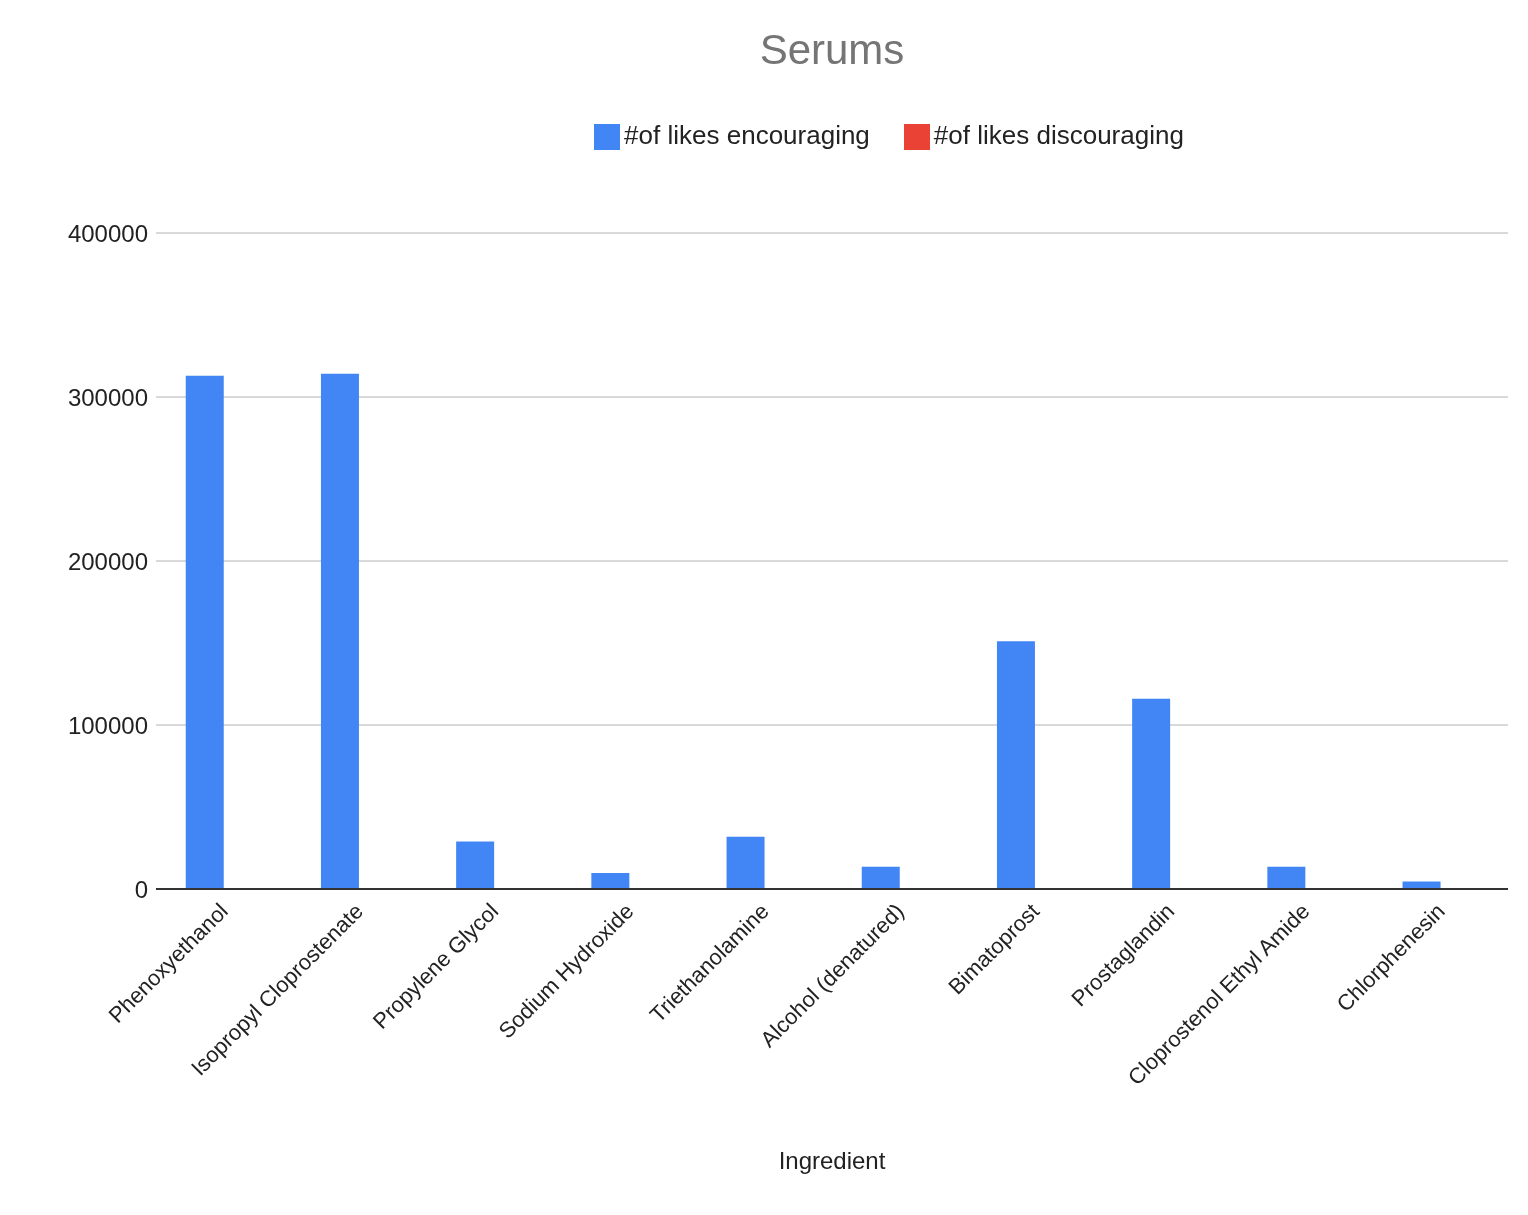 The image size is (1528, 1215). Describe the element at coordinates (107, 725) in the screenshot. I see `y-tick-label: 100000` at that location.